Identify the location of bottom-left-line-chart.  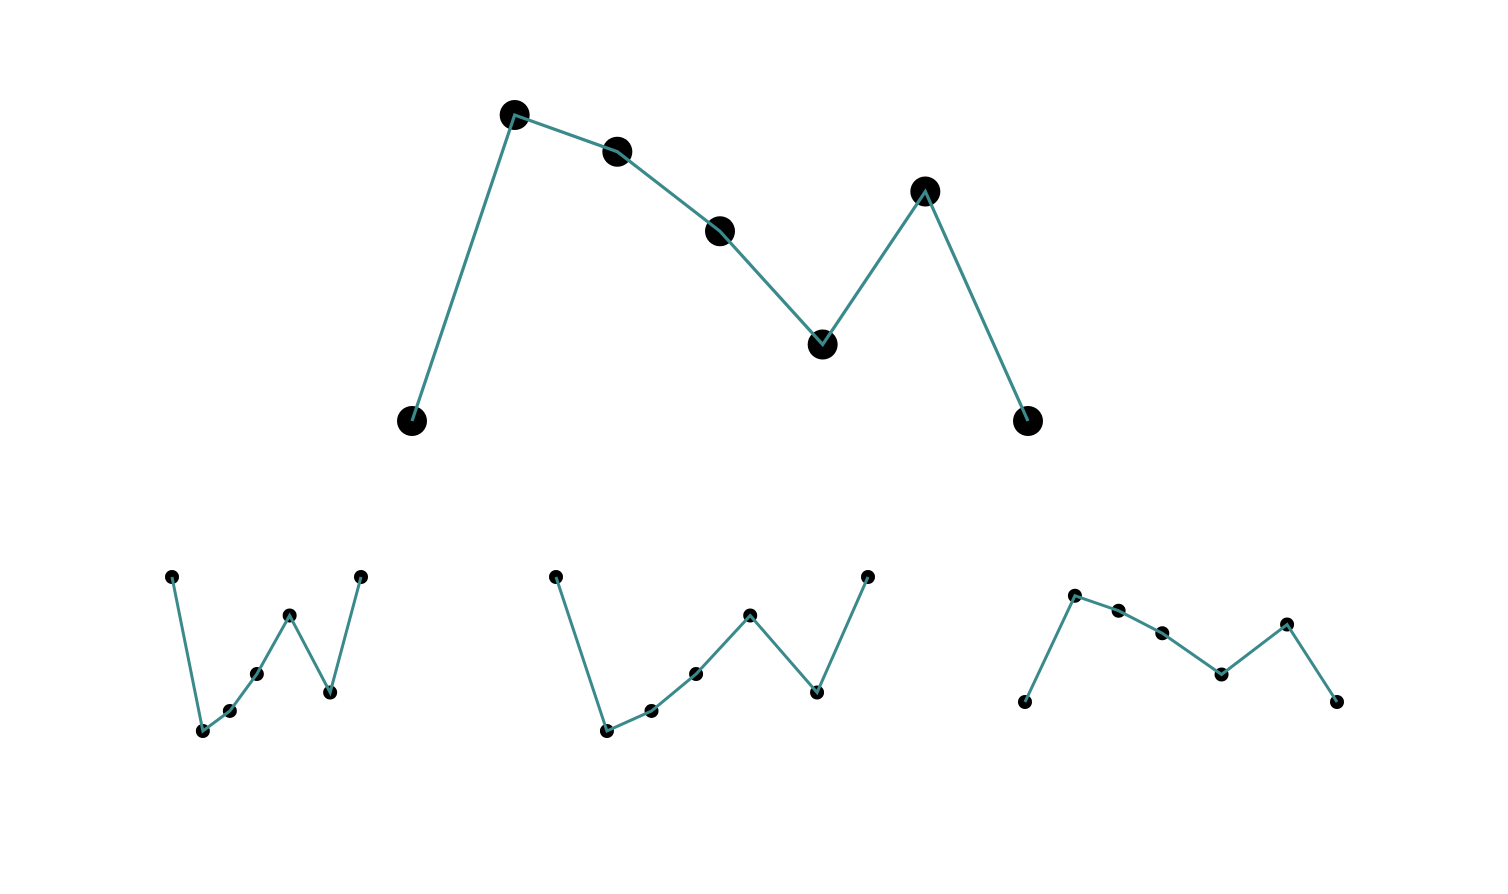
(266, 654).